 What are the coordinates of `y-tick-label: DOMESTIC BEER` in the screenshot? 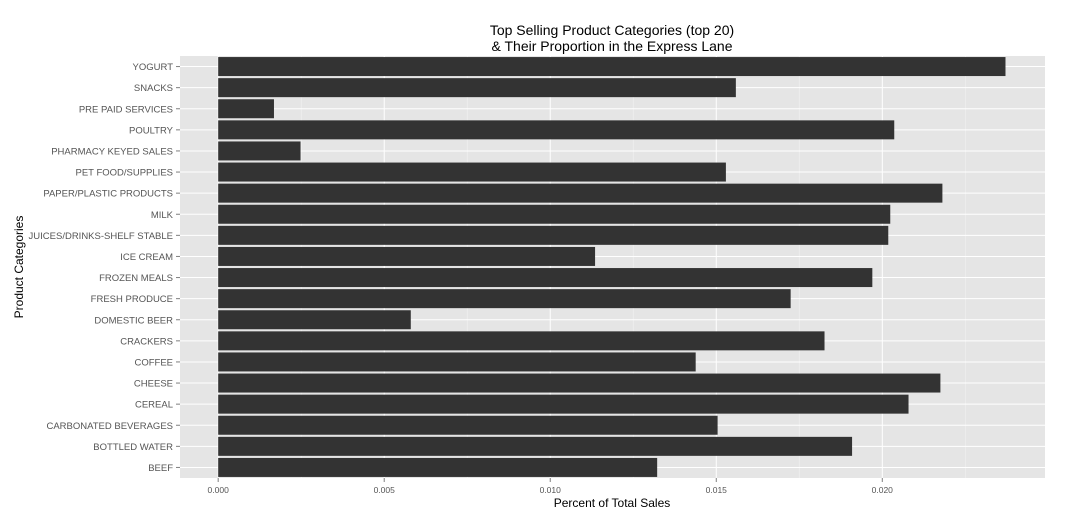 It's located at (133, 320).